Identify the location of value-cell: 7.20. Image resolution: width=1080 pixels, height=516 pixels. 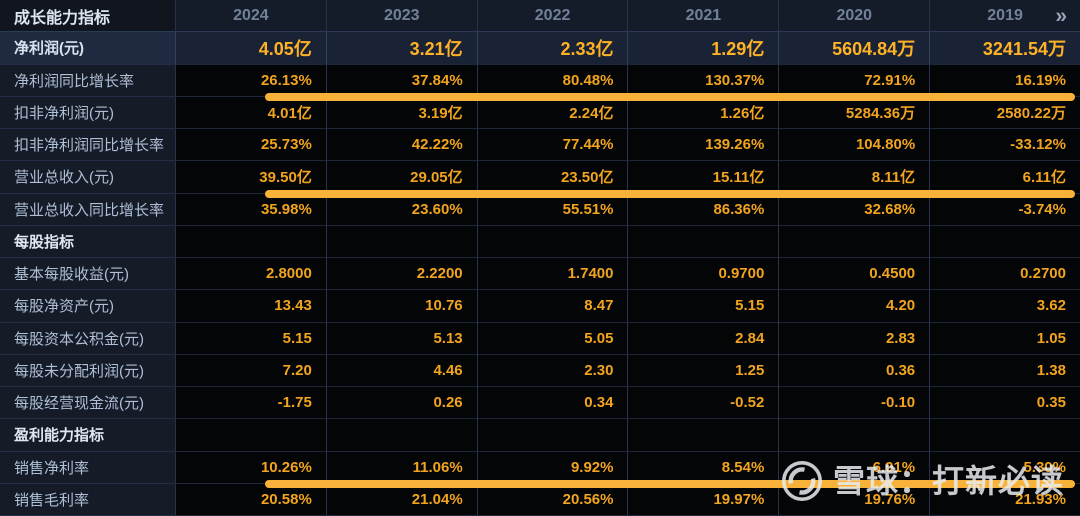
(250, 370).